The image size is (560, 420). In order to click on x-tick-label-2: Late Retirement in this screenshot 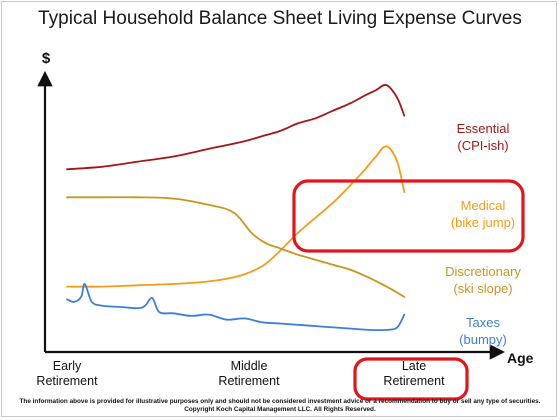, I will do `click(414, 373)`.